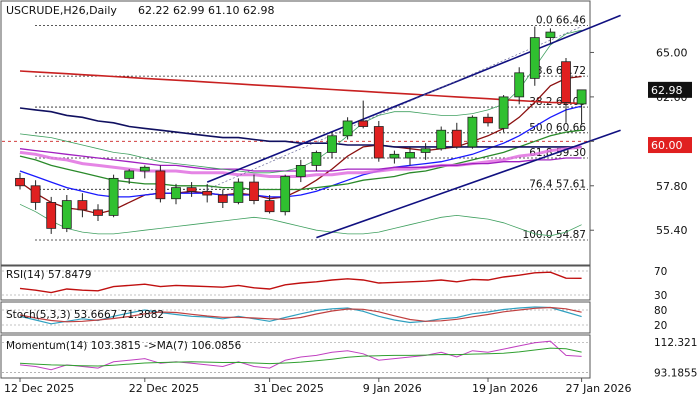 This screenshot has width=700, height=404. What do you see at coordinates (124, 346) in the screenshot?
I see `momentum-label: Momentum(14) 103.3815 ->MA(7) 106.0856` at bounding box center [124, 346].